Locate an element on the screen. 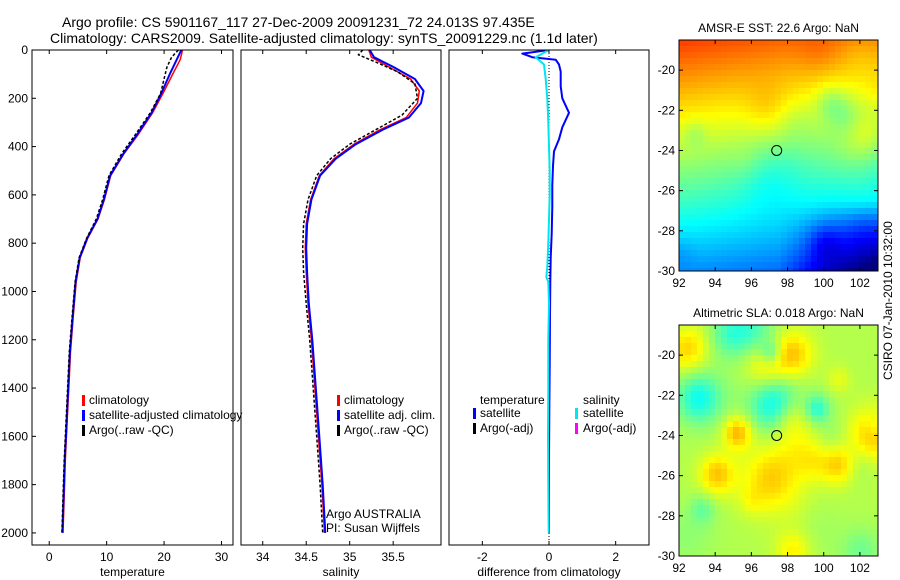 The image size is (900, 580). y-tick-label: 1000 is located at coordinates (14, 291).